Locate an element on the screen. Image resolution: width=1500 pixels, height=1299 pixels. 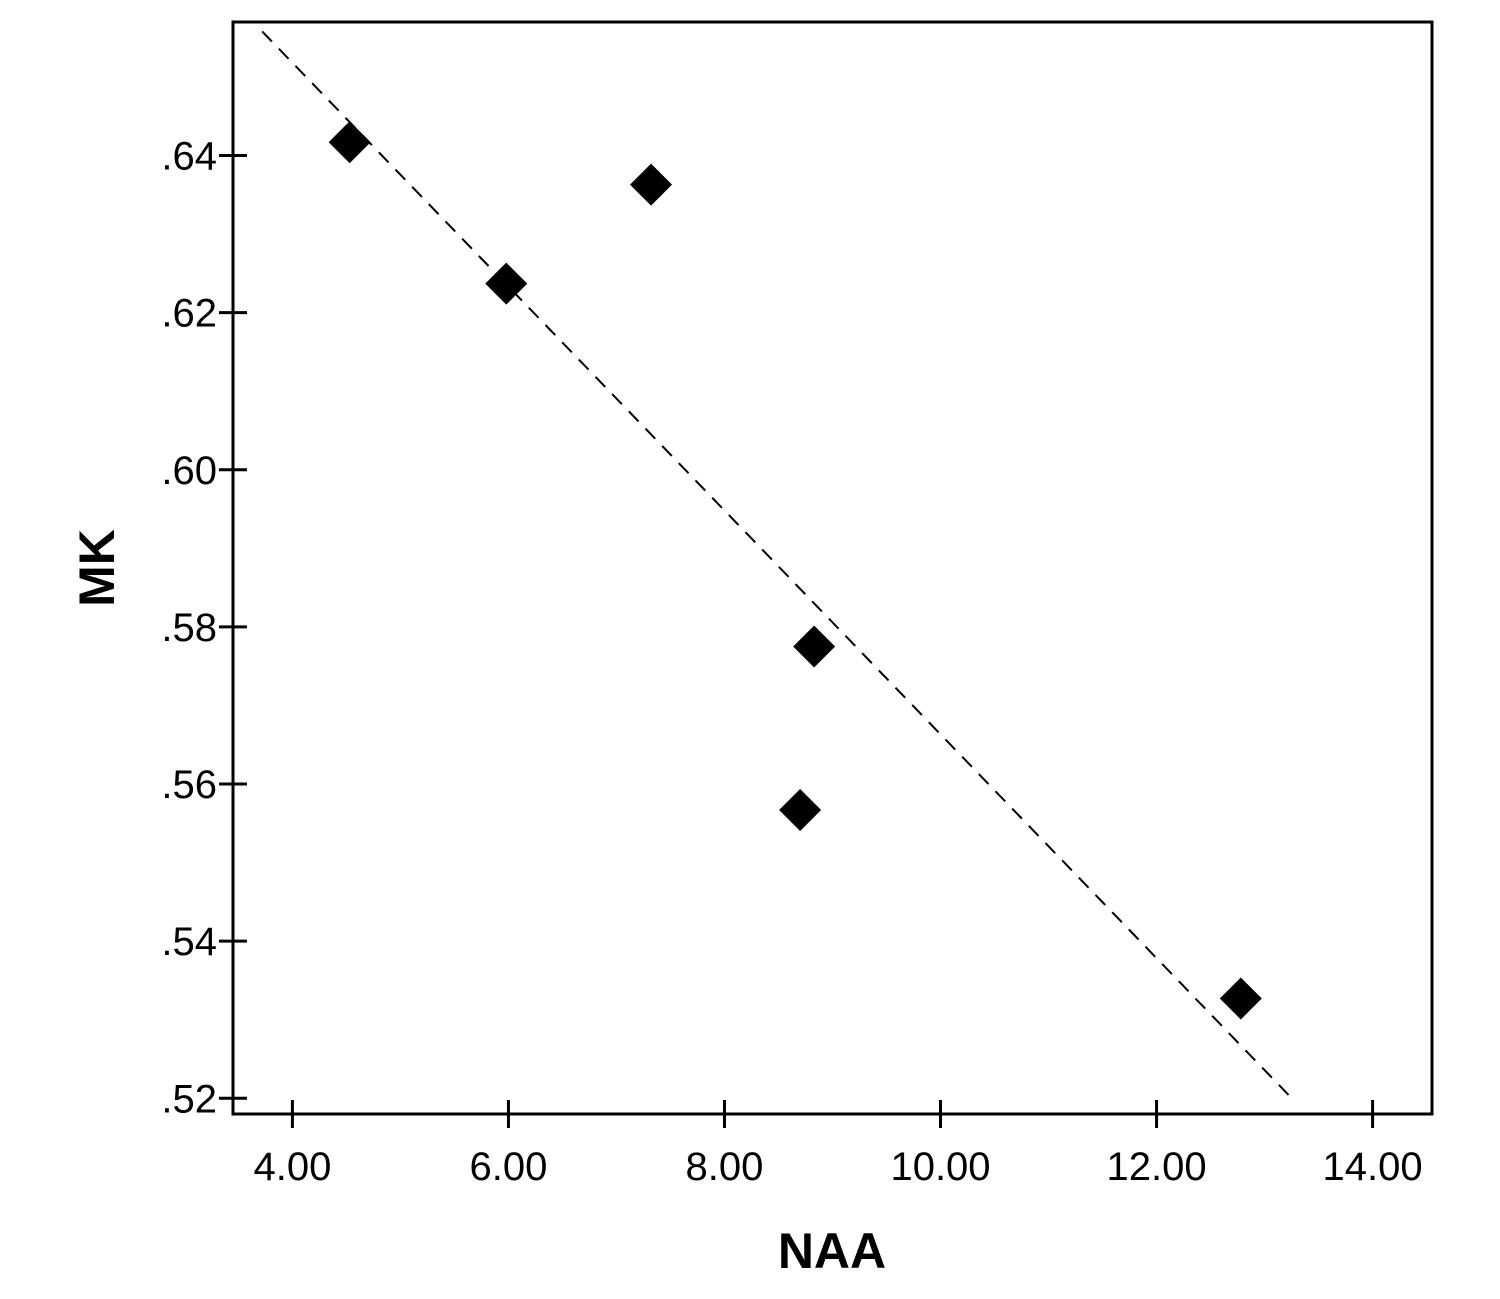
x-tick-label: 8.00 is located at coordinates (725, 1167).